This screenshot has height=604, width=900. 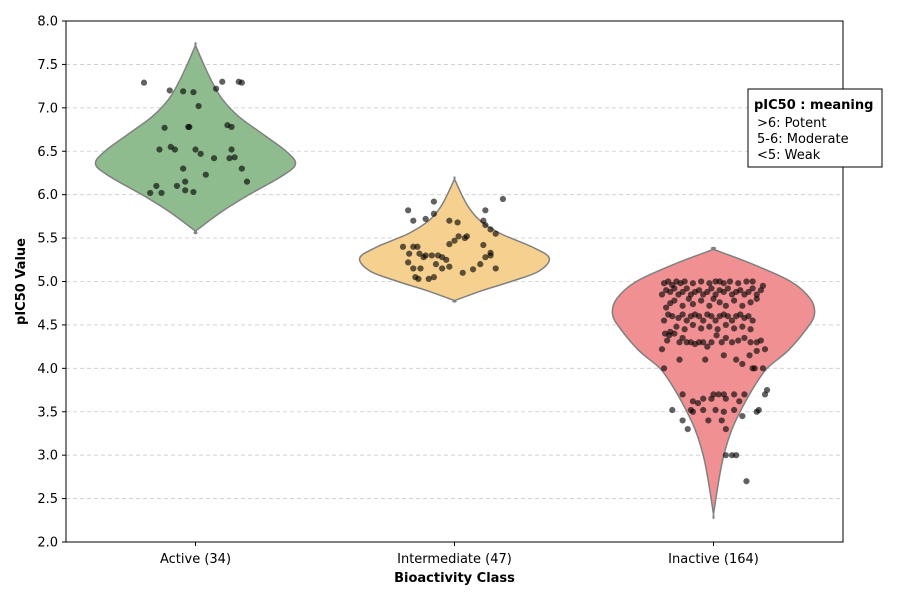 I want to click on y-tick-label: 6.0, so click(x=47, y=195).